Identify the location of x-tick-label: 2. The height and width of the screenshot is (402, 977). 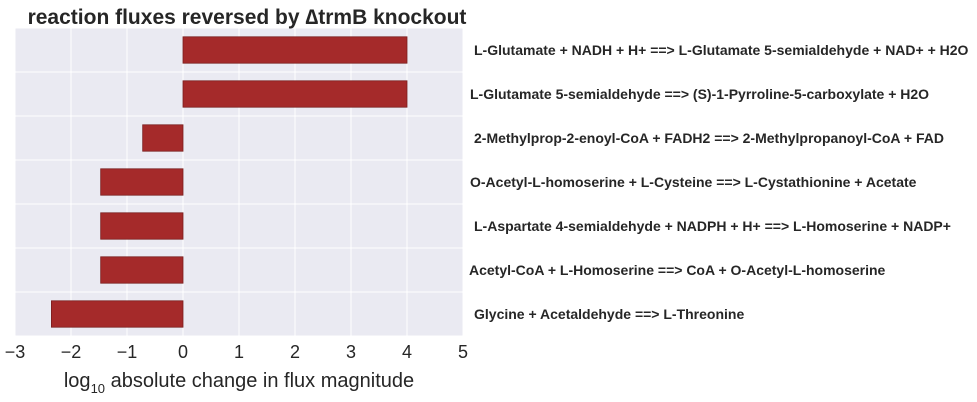
(295, 352).